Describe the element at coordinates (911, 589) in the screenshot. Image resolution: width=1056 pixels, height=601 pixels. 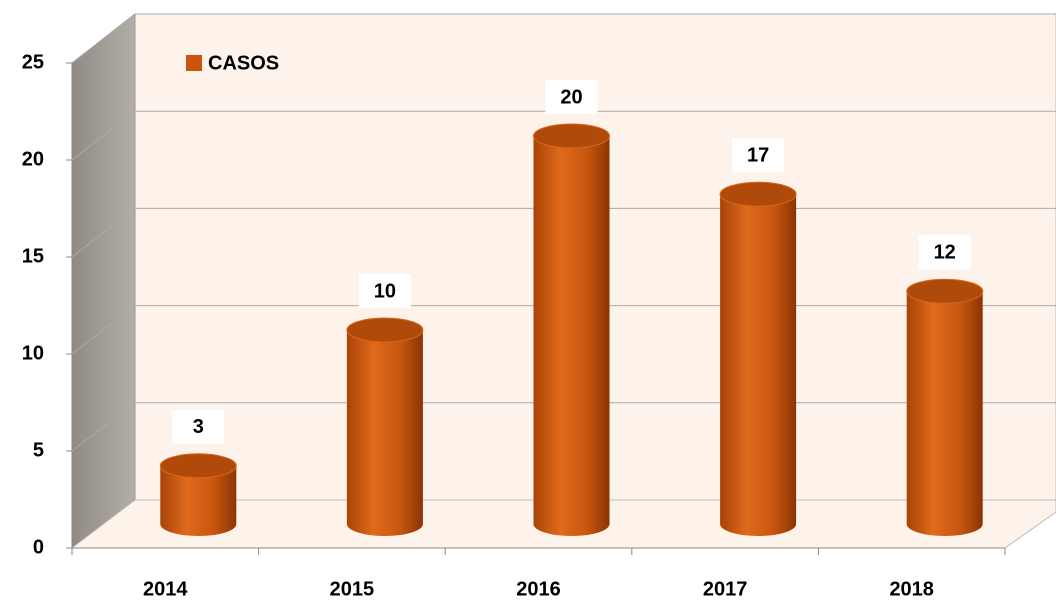
I see `x-tick-label: 2018` at that location.